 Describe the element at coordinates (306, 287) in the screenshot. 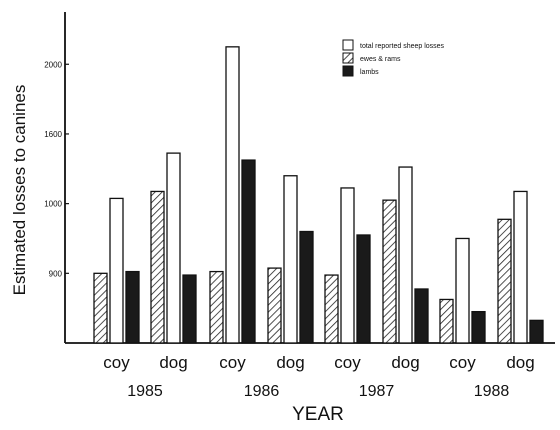

I see `bar-black-dog-1986` at that location.